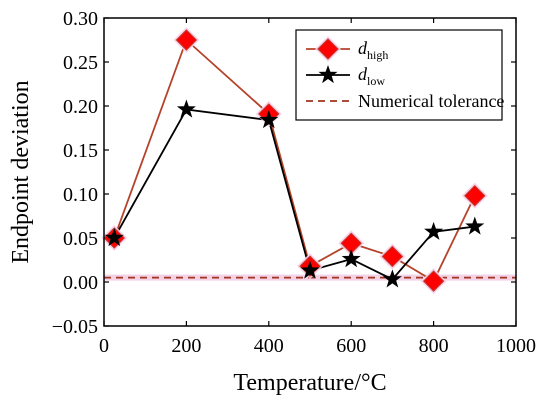 The image size is (550, 402). Describe the element at coordinates (269, 346) in the screenshot. I see `x-tick-label: 400` at that location.